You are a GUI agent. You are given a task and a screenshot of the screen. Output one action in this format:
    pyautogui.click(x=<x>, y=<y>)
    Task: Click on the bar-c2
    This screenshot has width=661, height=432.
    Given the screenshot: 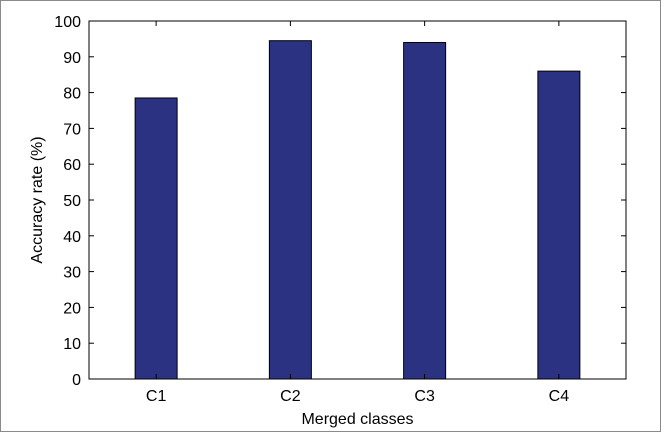 What is the action you would take?
    pyautogui.click(x=290, y=210)
    